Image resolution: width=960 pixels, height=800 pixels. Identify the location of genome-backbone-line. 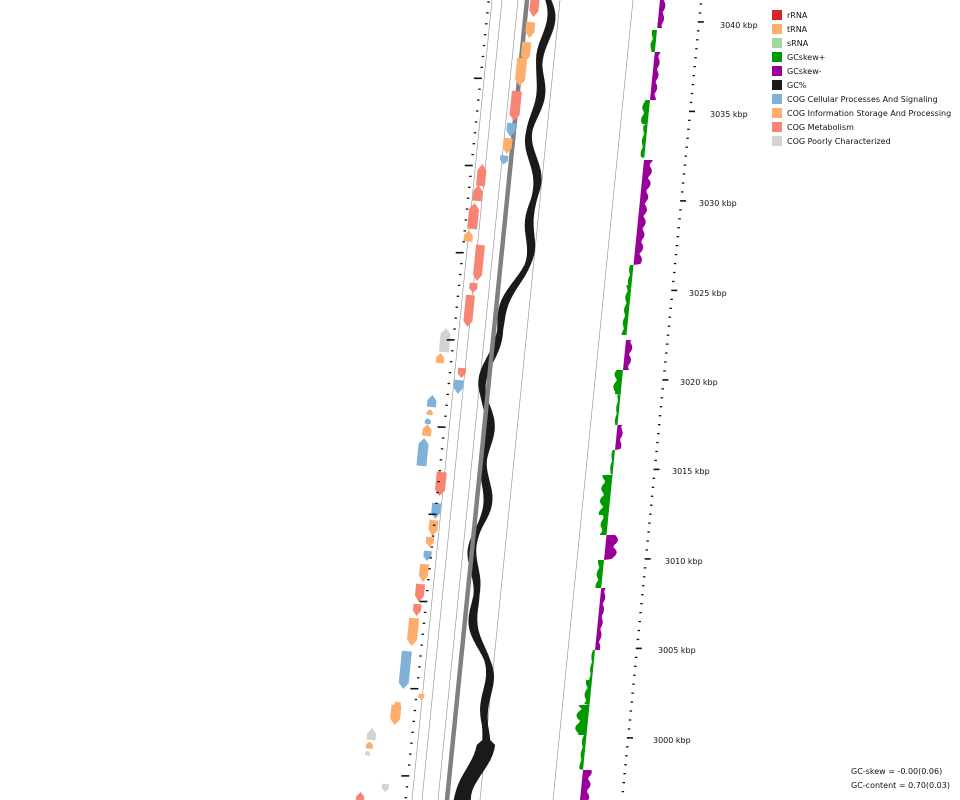
(487, 400).